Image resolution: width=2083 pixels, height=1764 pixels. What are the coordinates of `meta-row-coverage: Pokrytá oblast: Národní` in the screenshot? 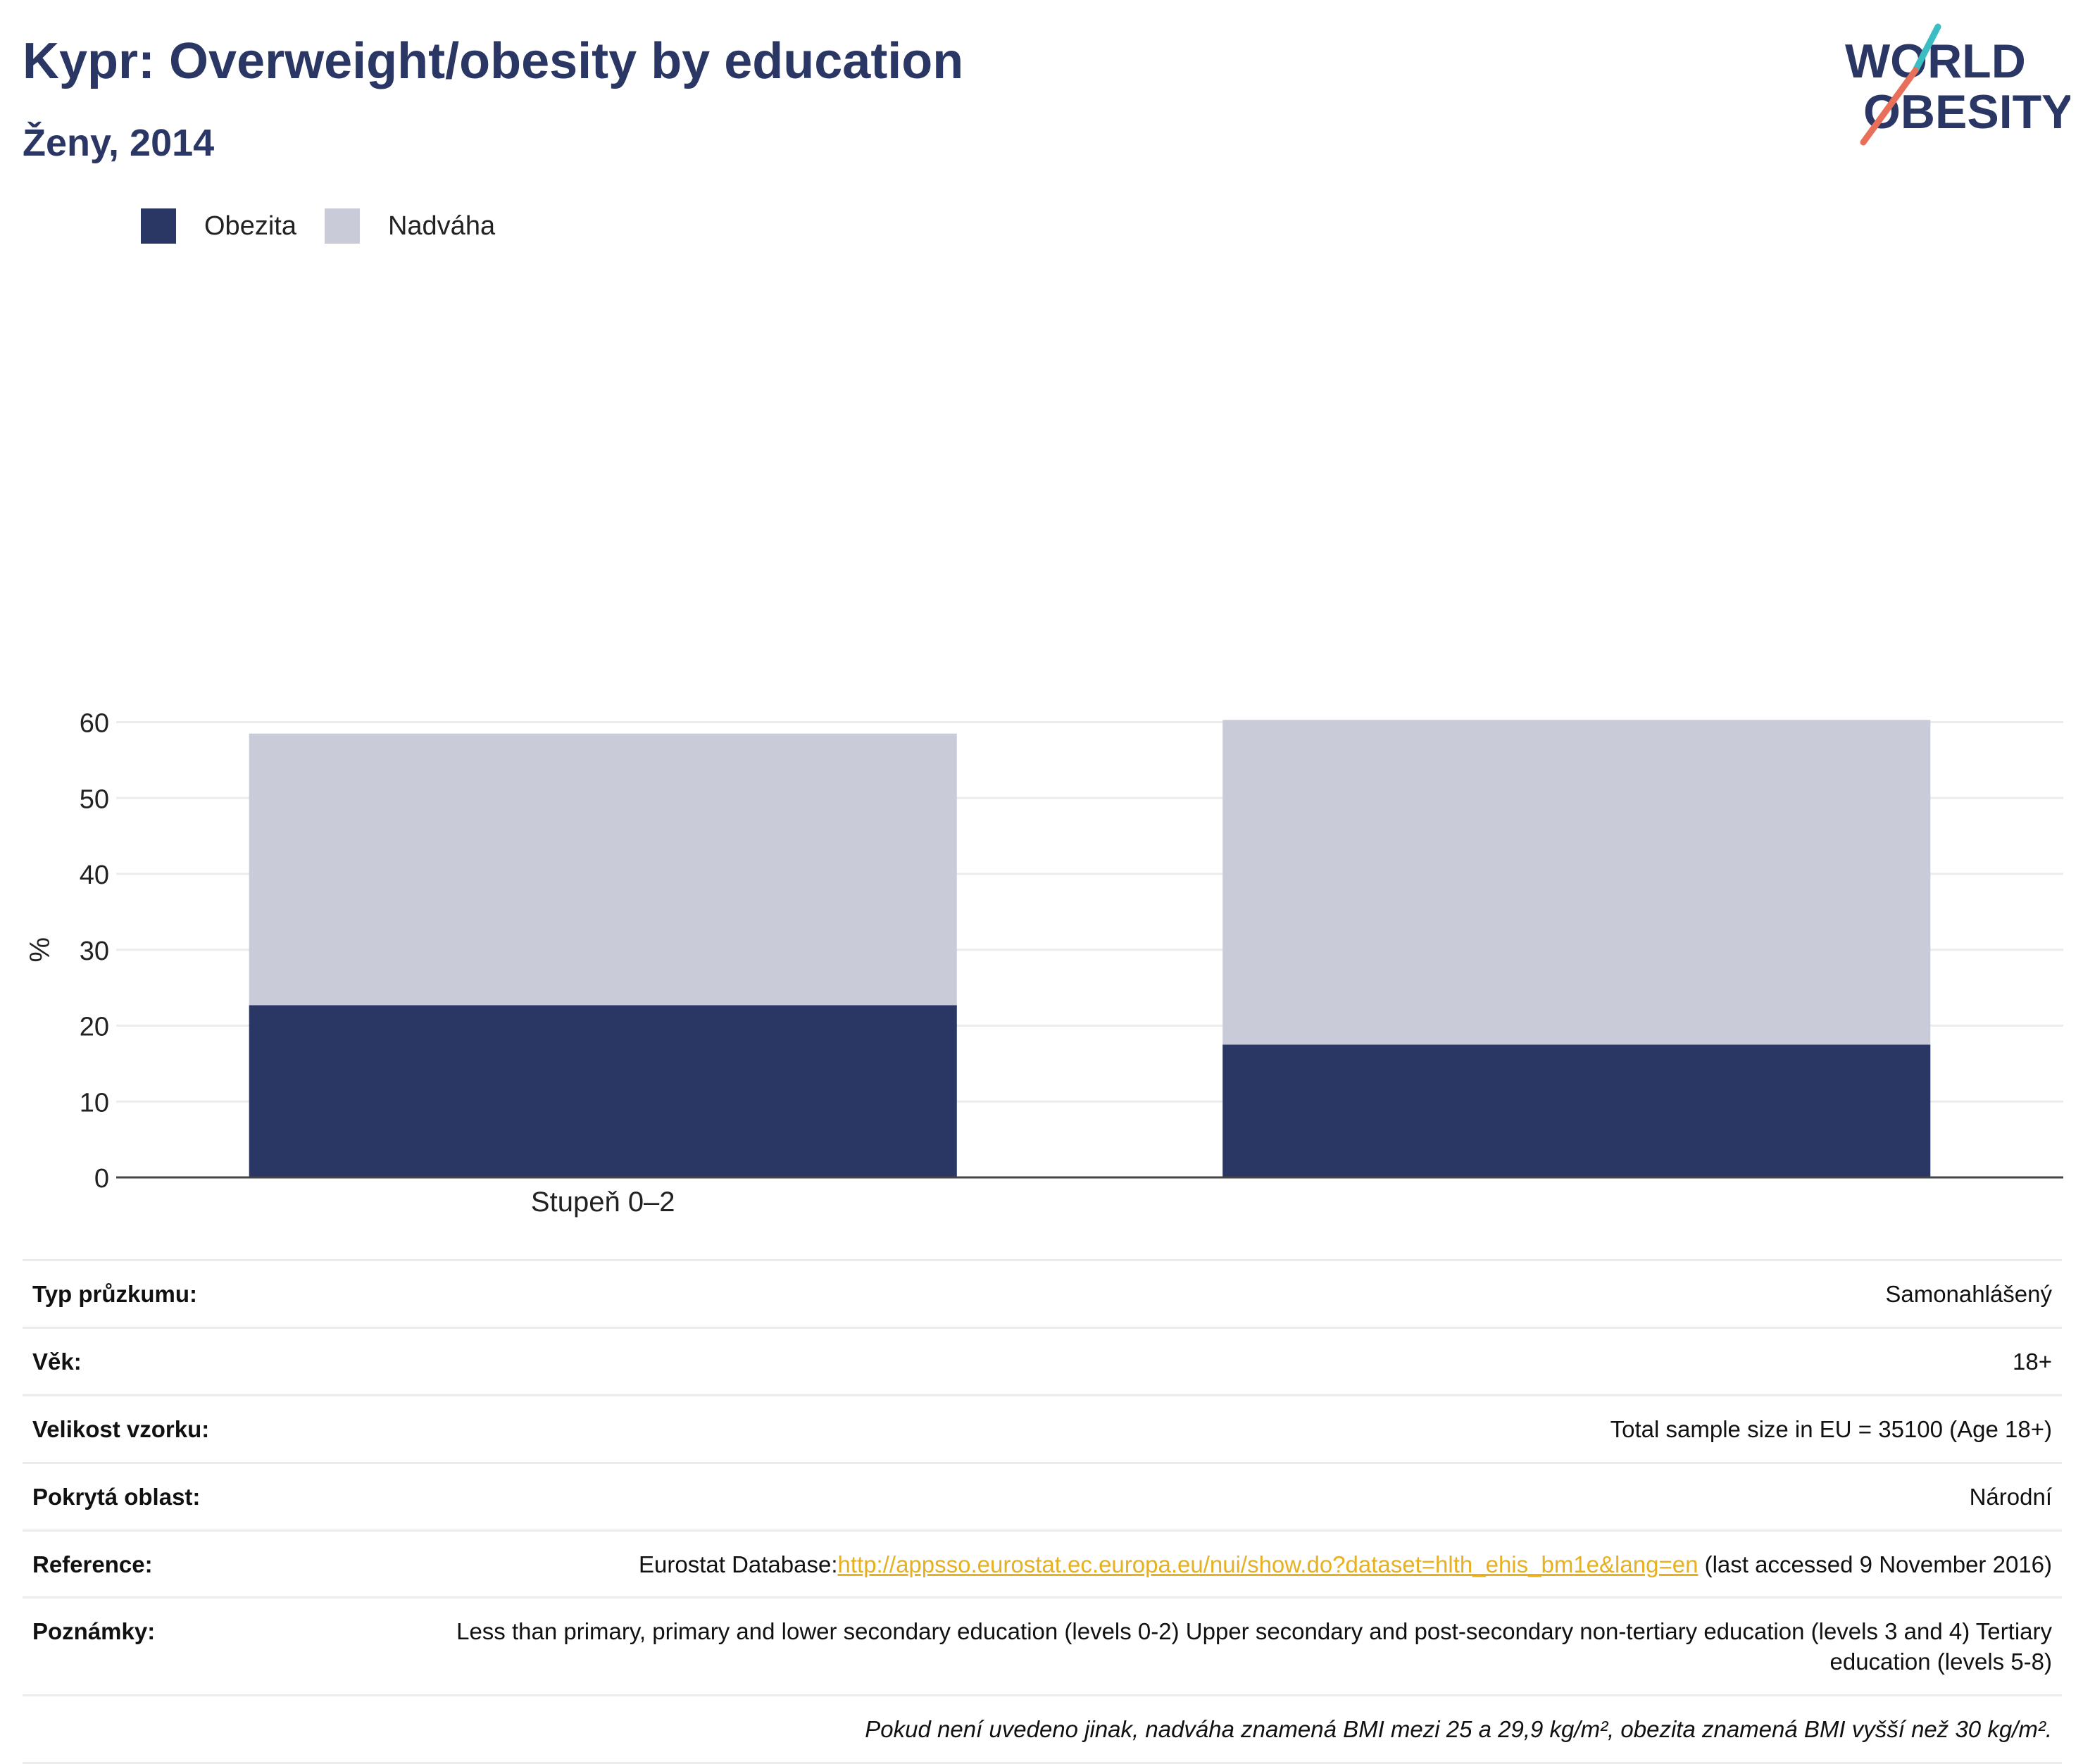 It's located at (1042, 1496).